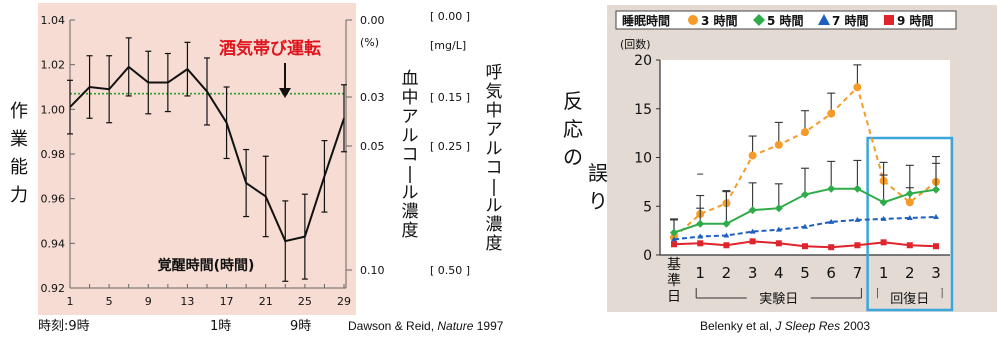 This screenshot has width=1003, height=338. I want to click on blood-alcohol-label-char: コ, so click(410, 155).